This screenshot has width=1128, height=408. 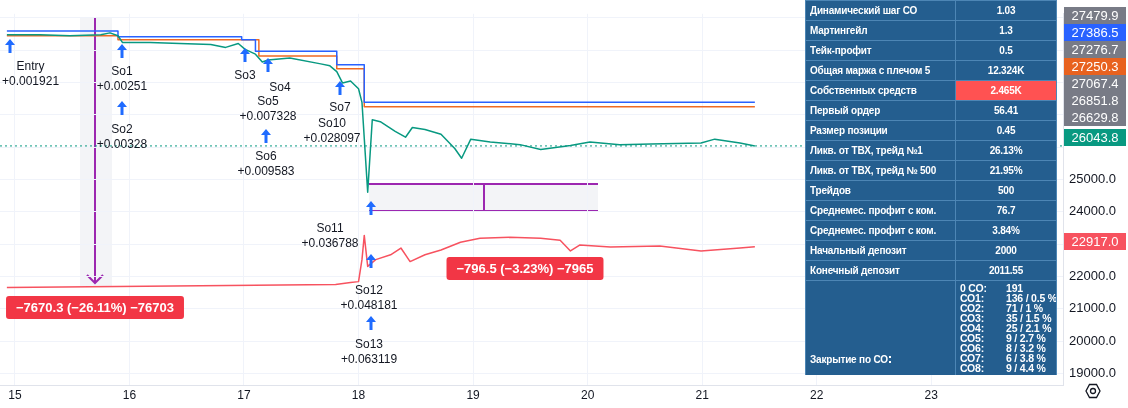 I want to click on text: 500, so click(x=1006, y=190).